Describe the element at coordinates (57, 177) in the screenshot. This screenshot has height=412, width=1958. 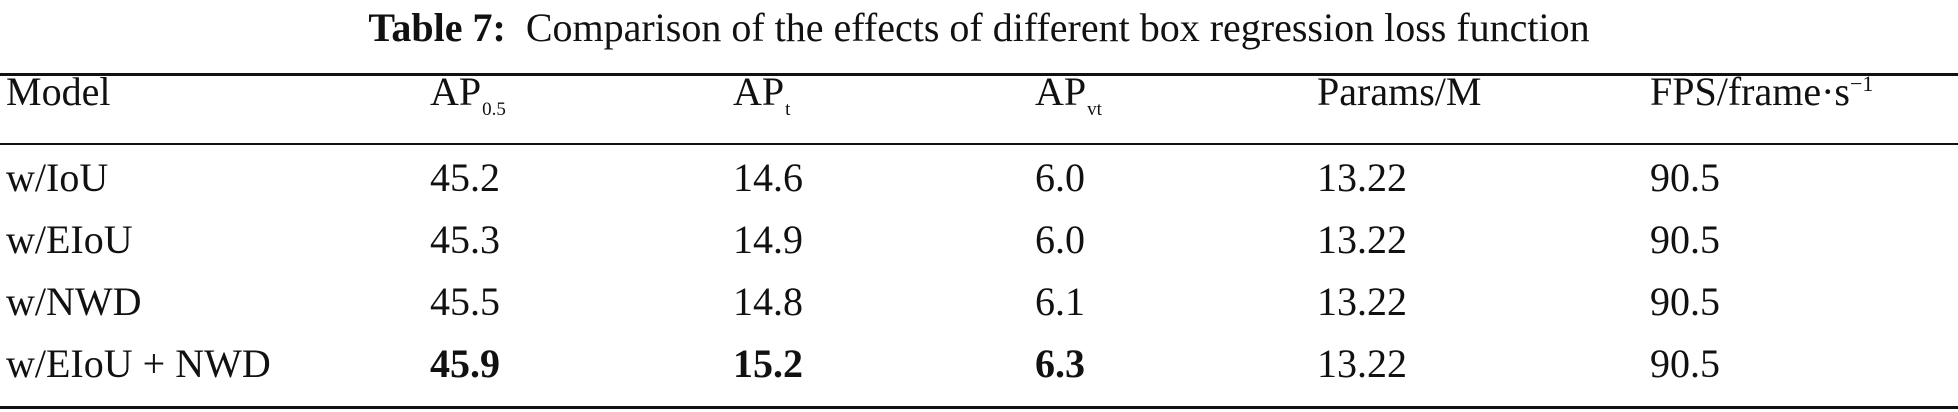
I see `cell-model: w/IoU` at that location.